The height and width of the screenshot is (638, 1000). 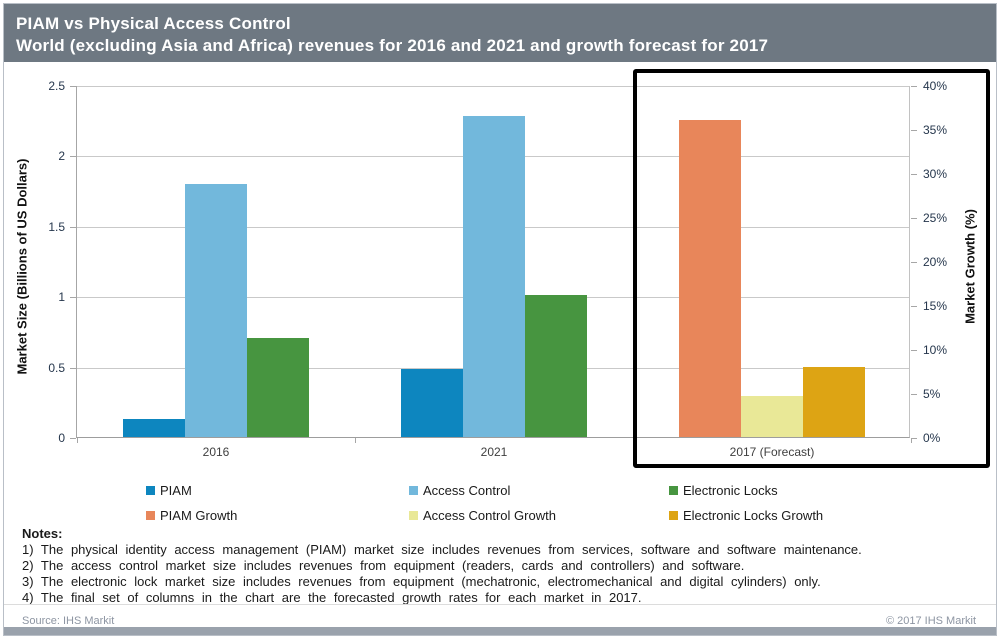 I want to click on category-label: 2016, so click(x=216, y=452).